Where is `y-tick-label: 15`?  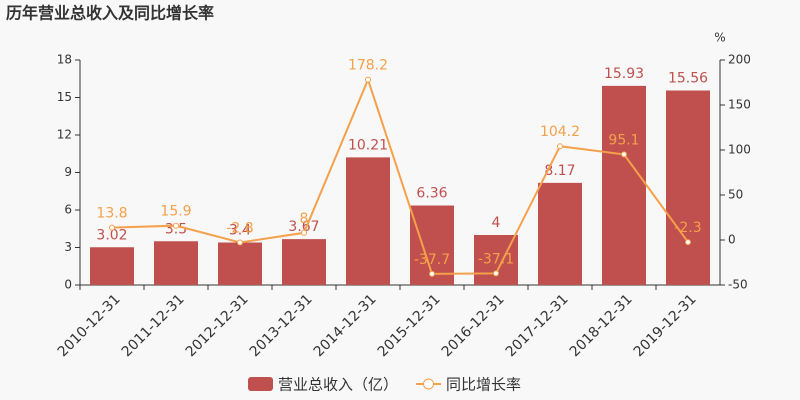
y-tick-label: 15 is located at coordinates (64, 97).